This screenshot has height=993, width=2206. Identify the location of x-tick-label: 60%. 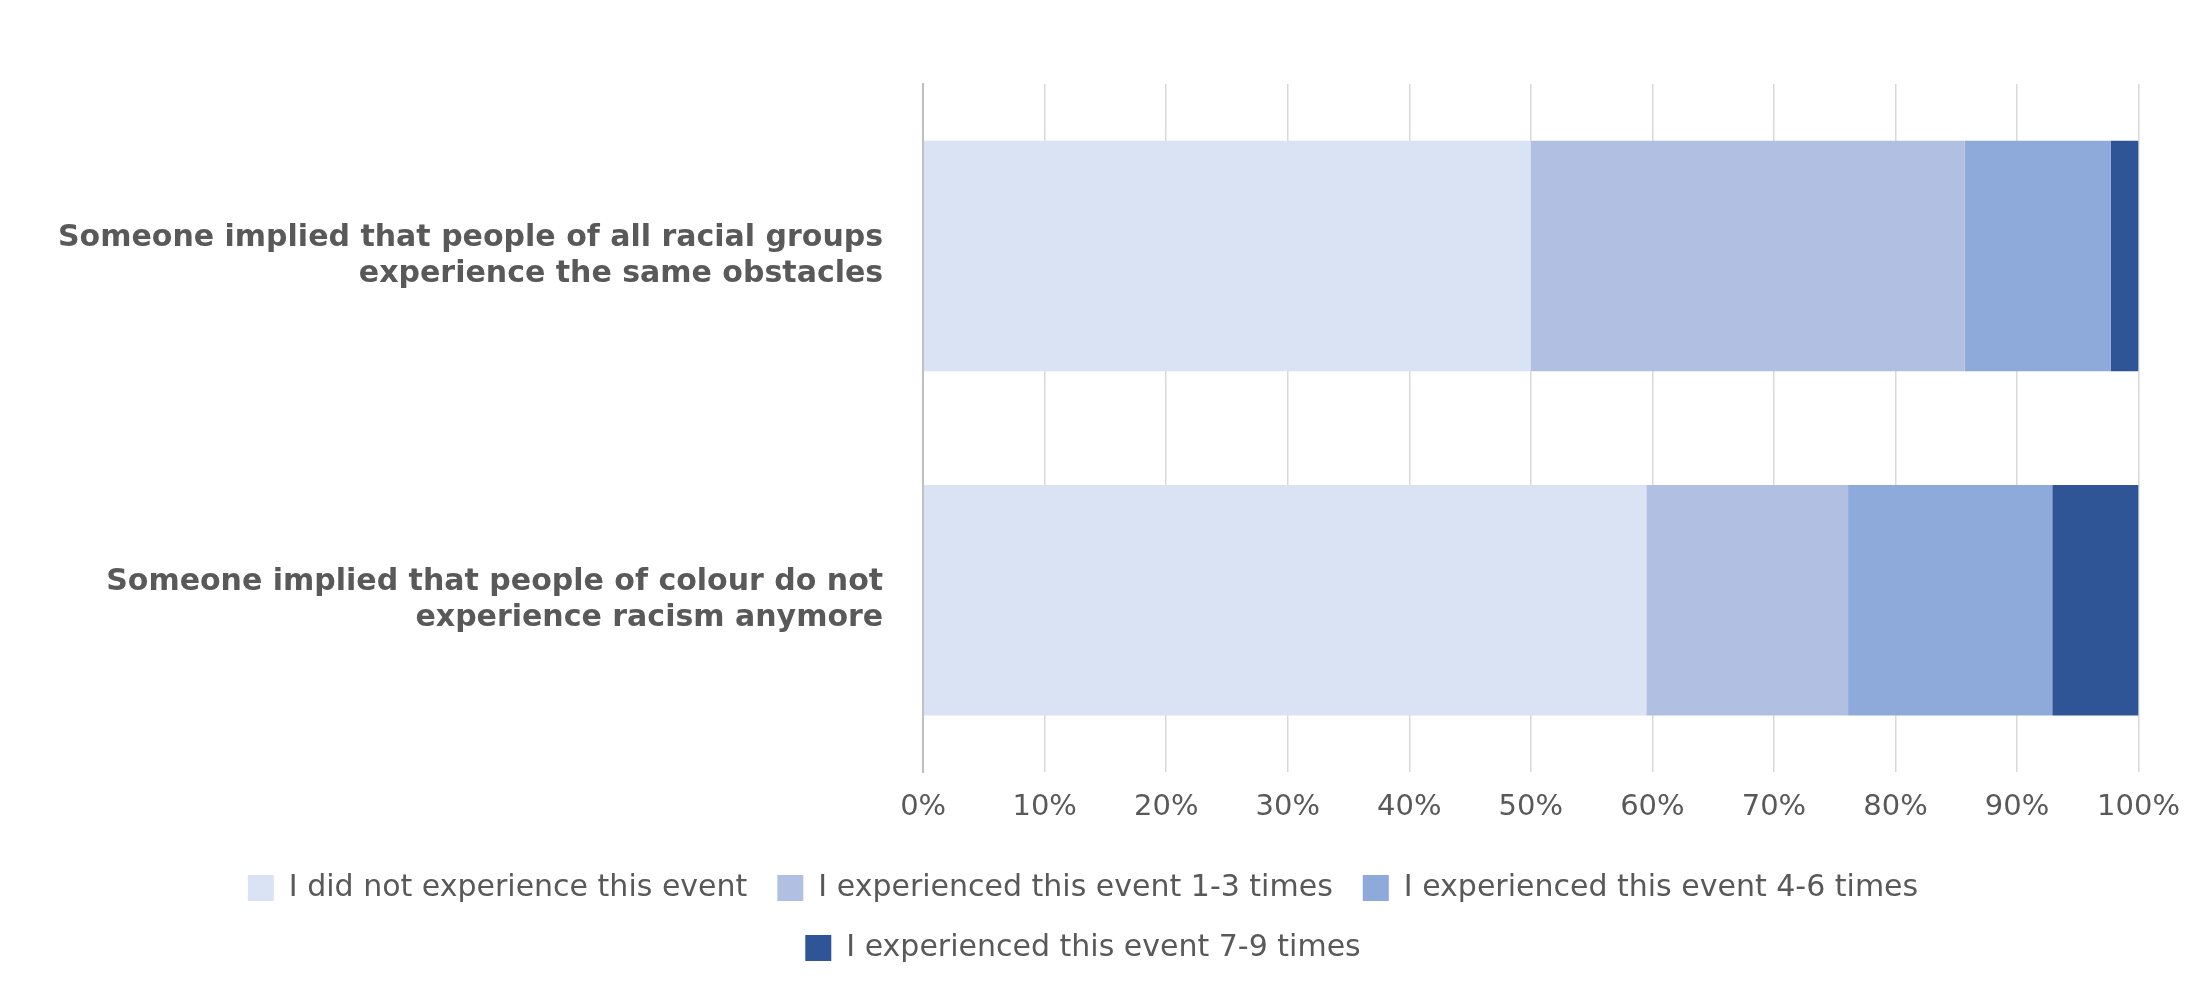
(1652, 805).